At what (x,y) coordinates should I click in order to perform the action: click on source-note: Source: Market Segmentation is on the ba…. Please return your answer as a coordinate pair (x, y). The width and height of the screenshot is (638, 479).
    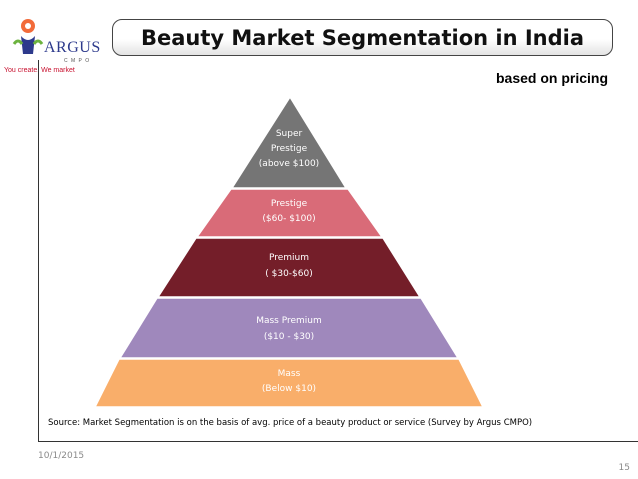
    Looking at the image, I should click on (290, 423).